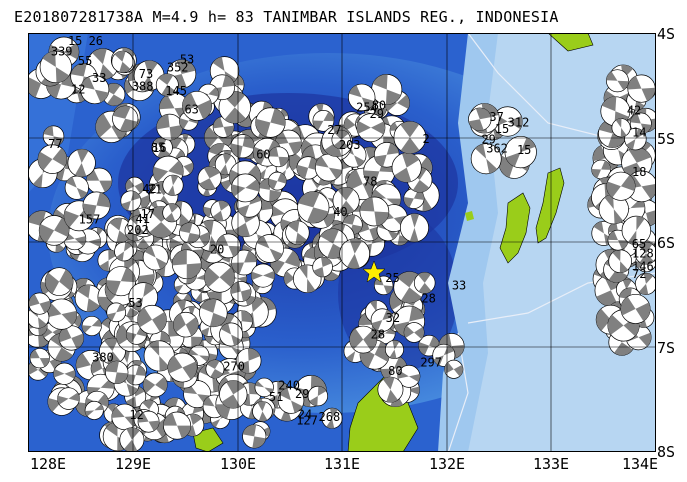 The width and height of the screenshot is (687, 482). I want to click on lon-label-128e: 128E, so click(48, 464).